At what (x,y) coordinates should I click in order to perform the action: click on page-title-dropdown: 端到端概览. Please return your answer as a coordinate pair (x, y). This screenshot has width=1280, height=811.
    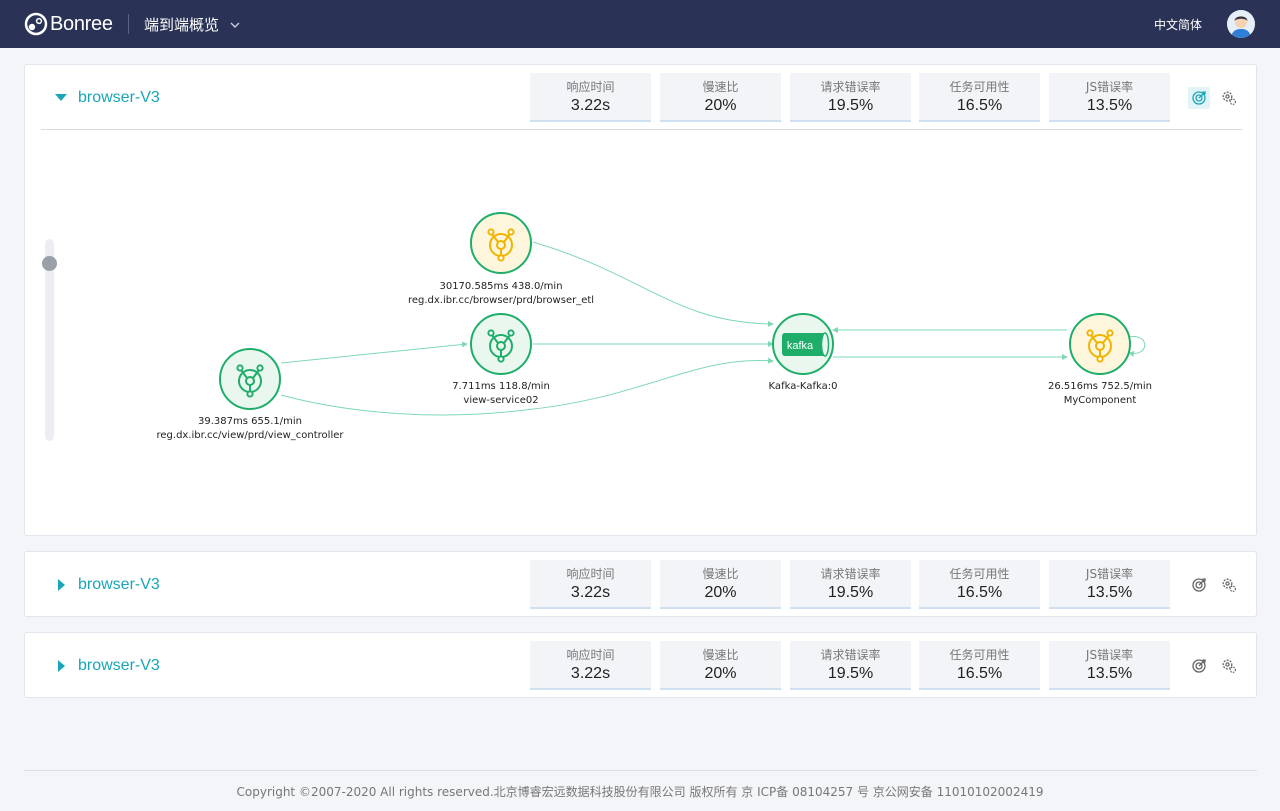
    Looking at the image, I should click on (192, 24).